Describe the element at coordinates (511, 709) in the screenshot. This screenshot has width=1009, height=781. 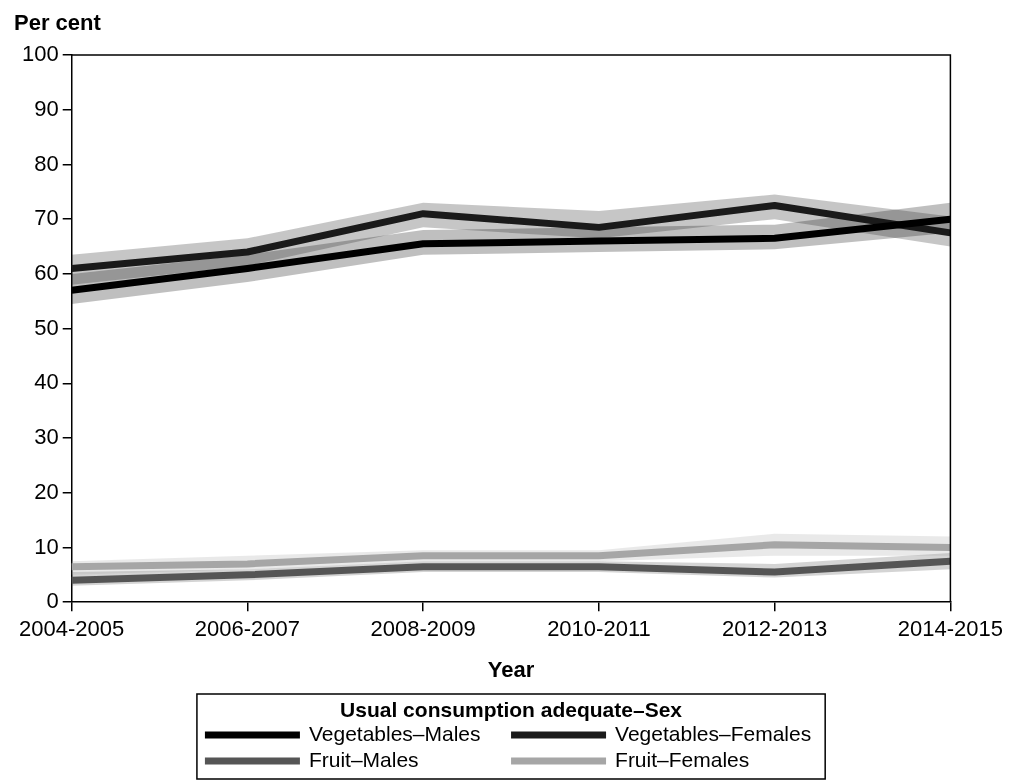
I see `legend-title: Usual consumption adequate–Sex` at that location.